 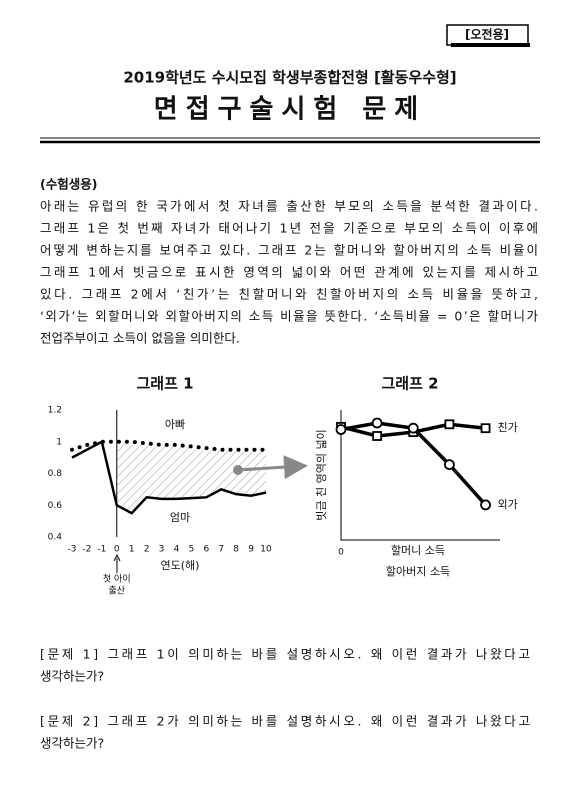 I want to click on annotation: 출산, so click(x=116, y=591).